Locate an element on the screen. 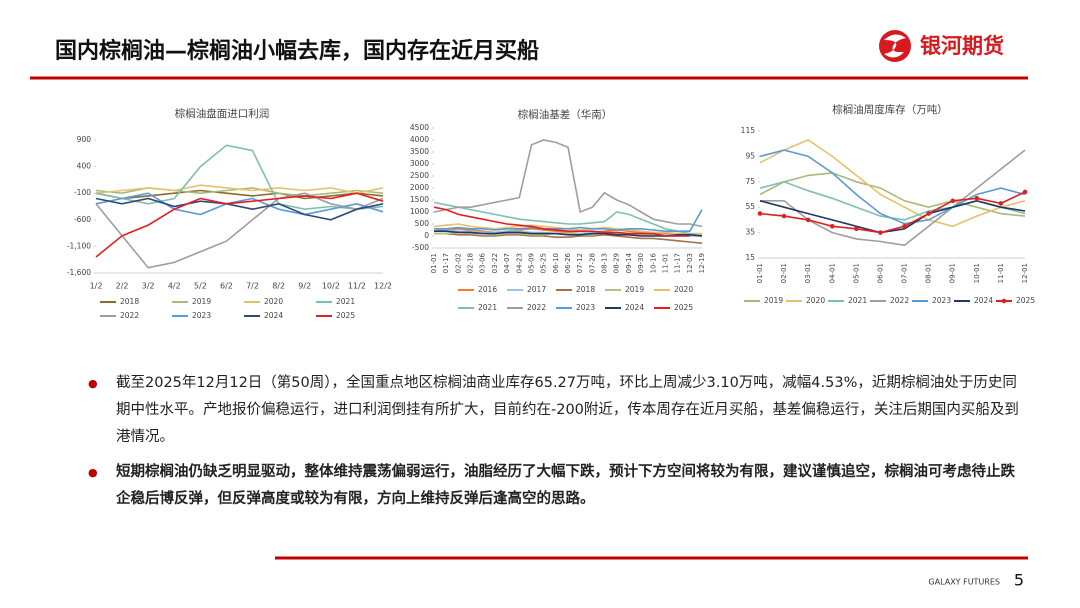 This screenshot has width=1080, height=608. x-tick-label: 03-06 is located at coordinates (483, 262).